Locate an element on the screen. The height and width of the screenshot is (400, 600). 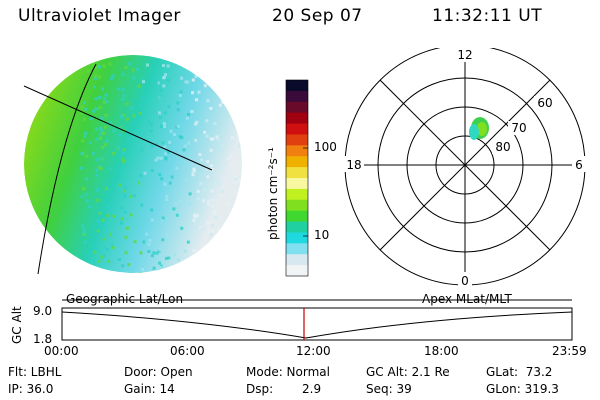
app-title: Ultraviolet Imager is located at coordinates (99, 16).